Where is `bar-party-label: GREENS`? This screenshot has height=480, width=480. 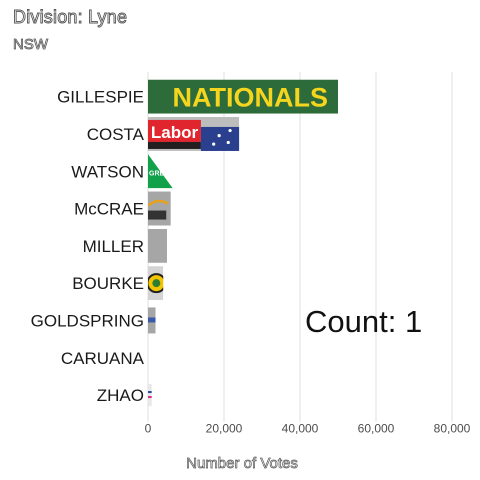 bar-party-label: GREENS is located at coordinates (164, 173).